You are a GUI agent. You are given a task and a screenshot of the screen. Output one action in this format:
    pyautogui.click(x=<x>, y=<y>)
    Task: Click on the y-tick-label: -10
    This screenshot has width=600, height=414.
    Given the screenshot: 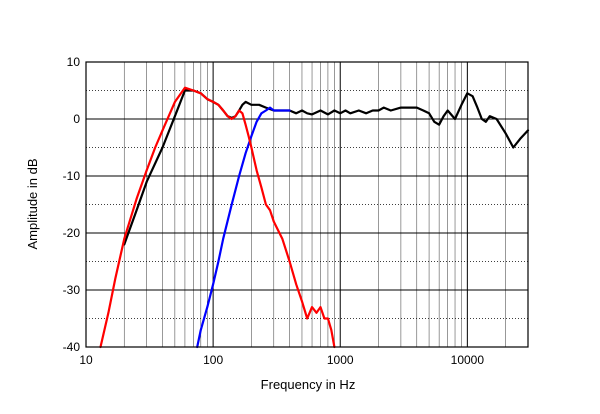 What is the action you would take?
    pyautogui.click(x=72, y=176)
    